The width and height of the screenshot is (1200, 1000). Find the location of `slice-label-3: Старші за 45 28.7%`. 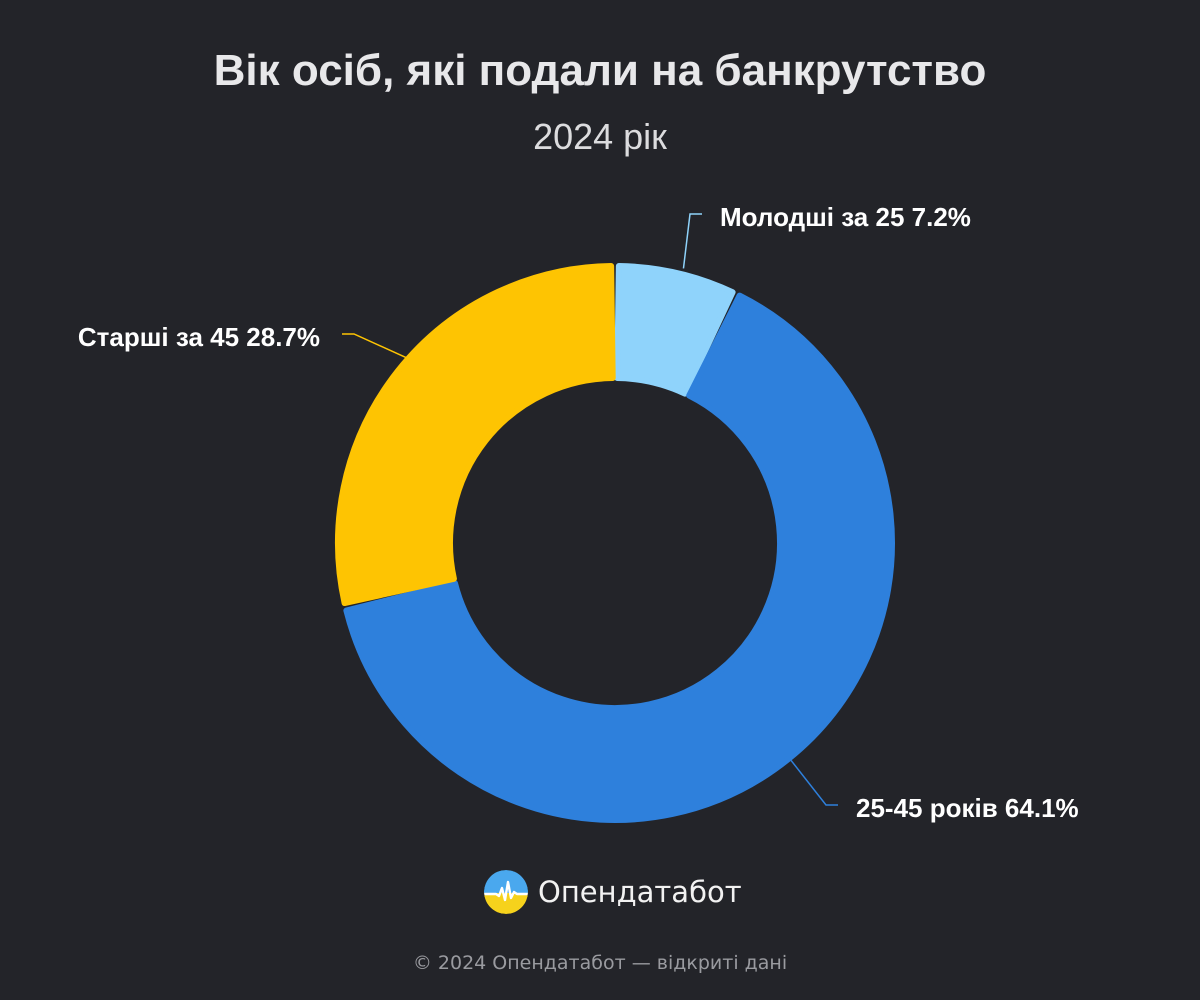

slice-label-3: Старші за 45 28.7% is located at coordinates (199, 337).